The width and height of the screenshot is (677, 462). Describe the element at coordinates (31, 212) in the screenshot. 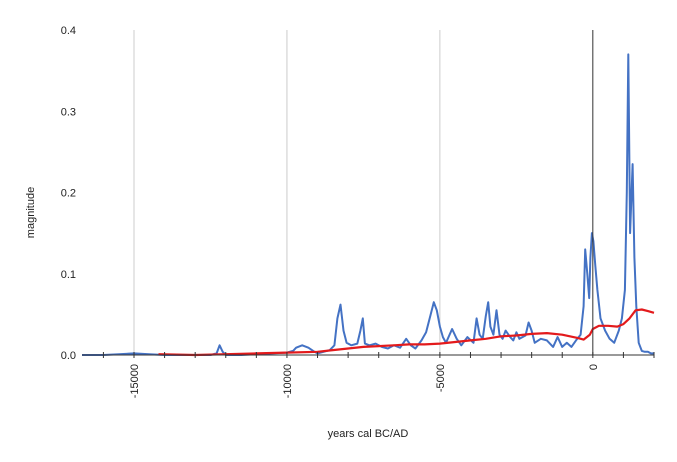

I see `y-axis-title: magnitude` at that location.